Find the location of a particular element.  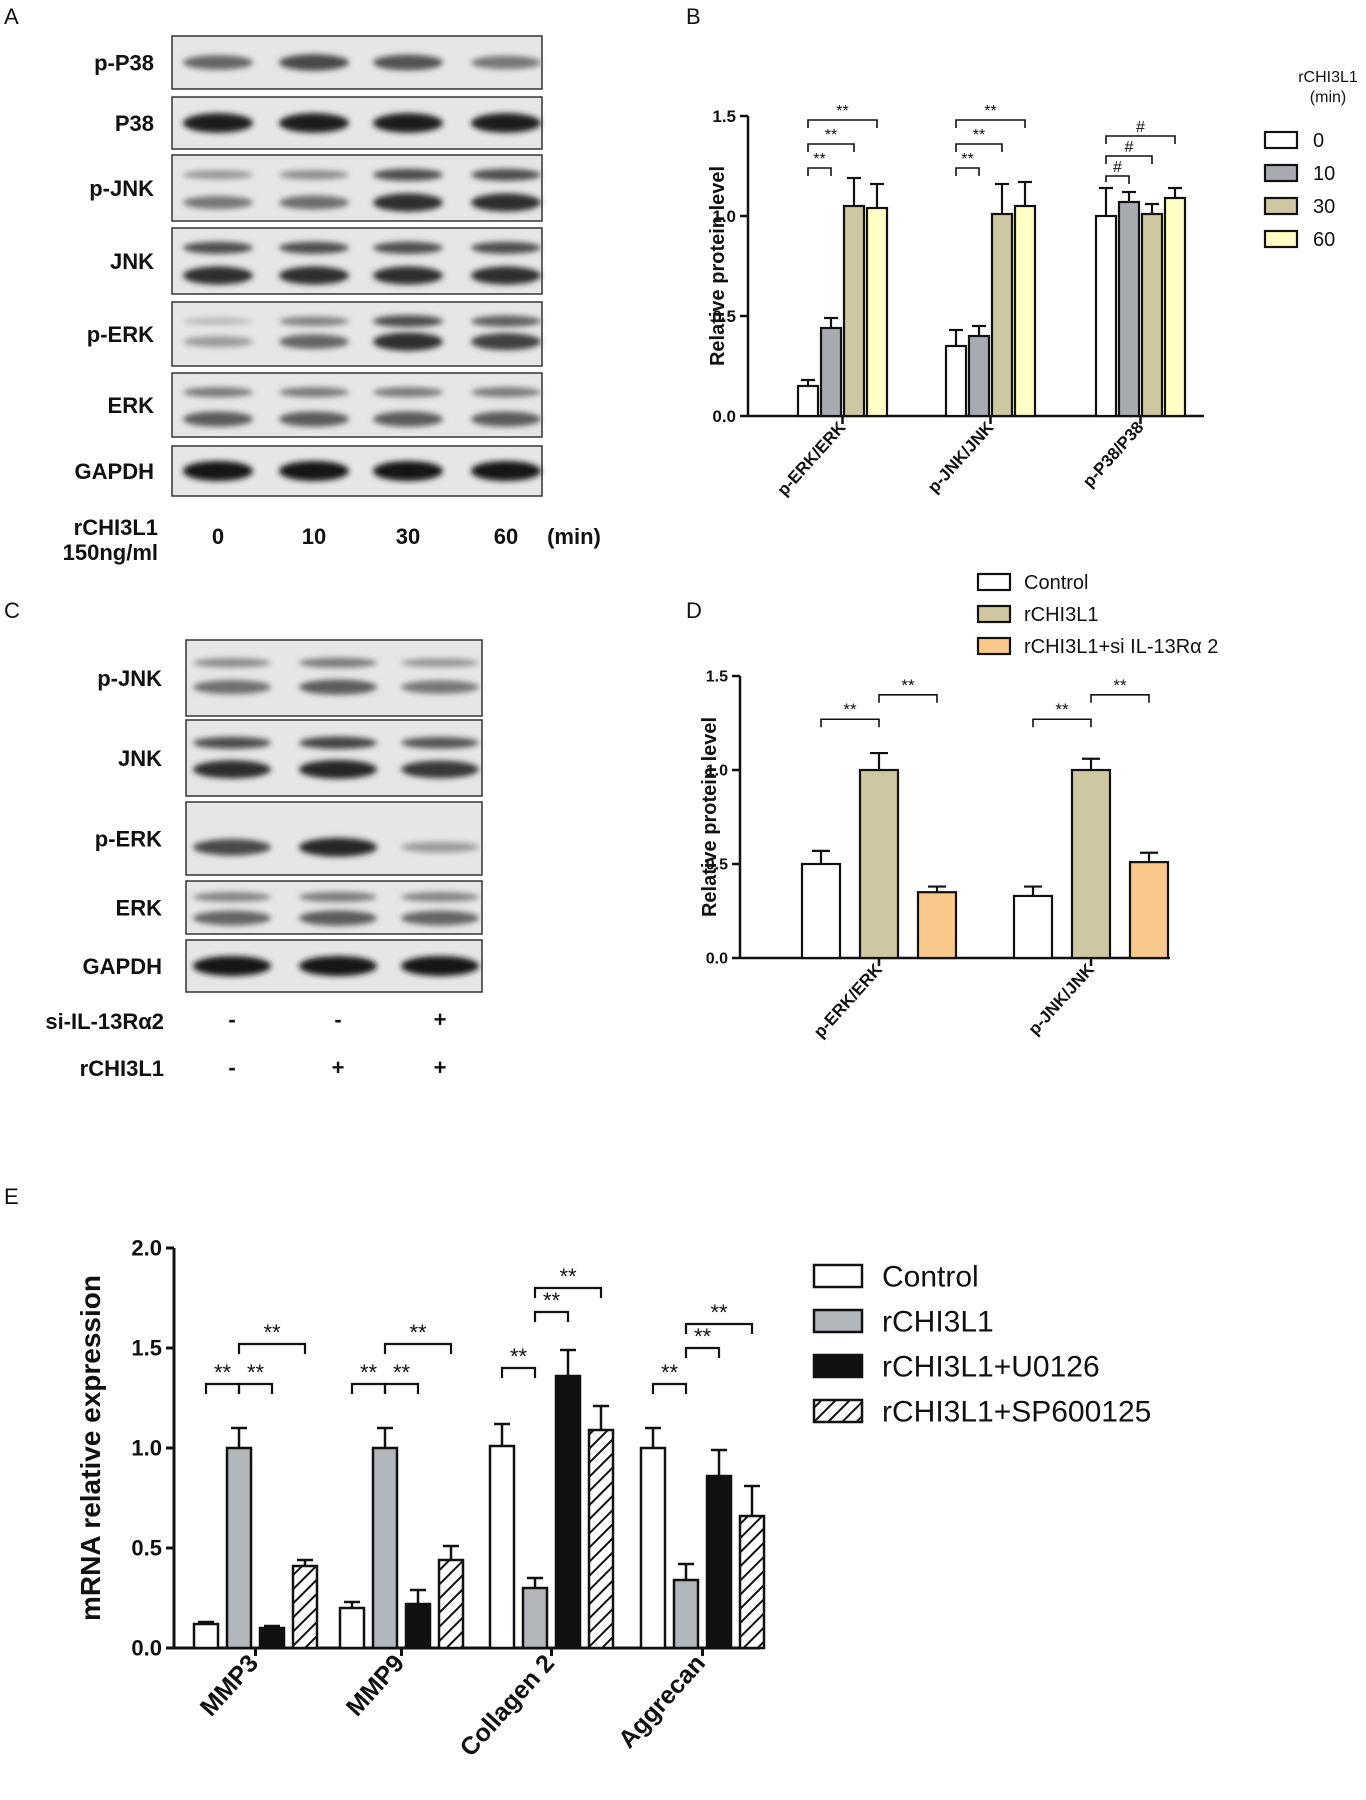

bar-mmp9-rchi3l1-u0126 is located at coordinates (418, 1626).